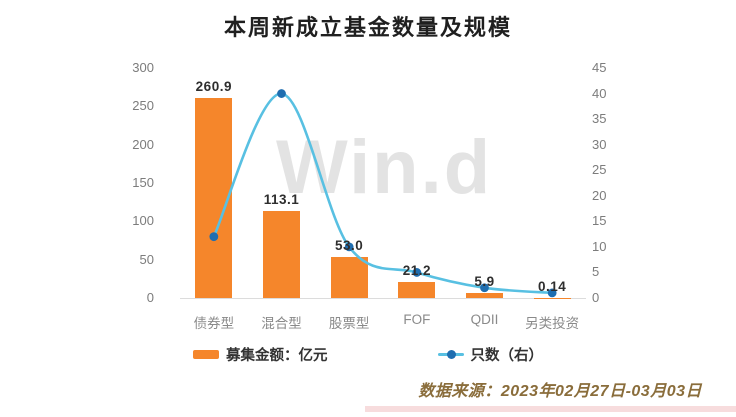 The width and height of the screenshot is (736, 417). What do you see at coordinates (143, 67) in the screenshot?
I see `left-axis-tick: 300` at bounding box center [143, 67].